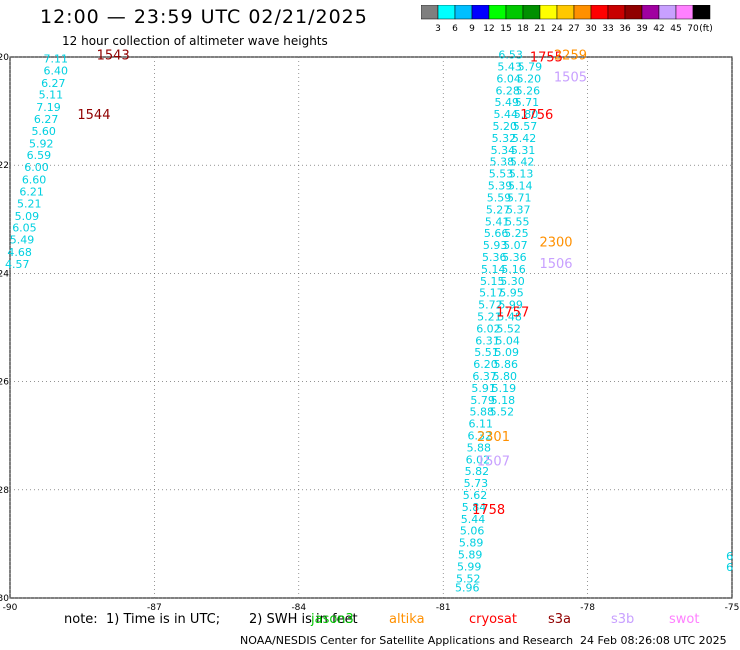  I want to click on colorbar-label: 42, so click(658, 29).